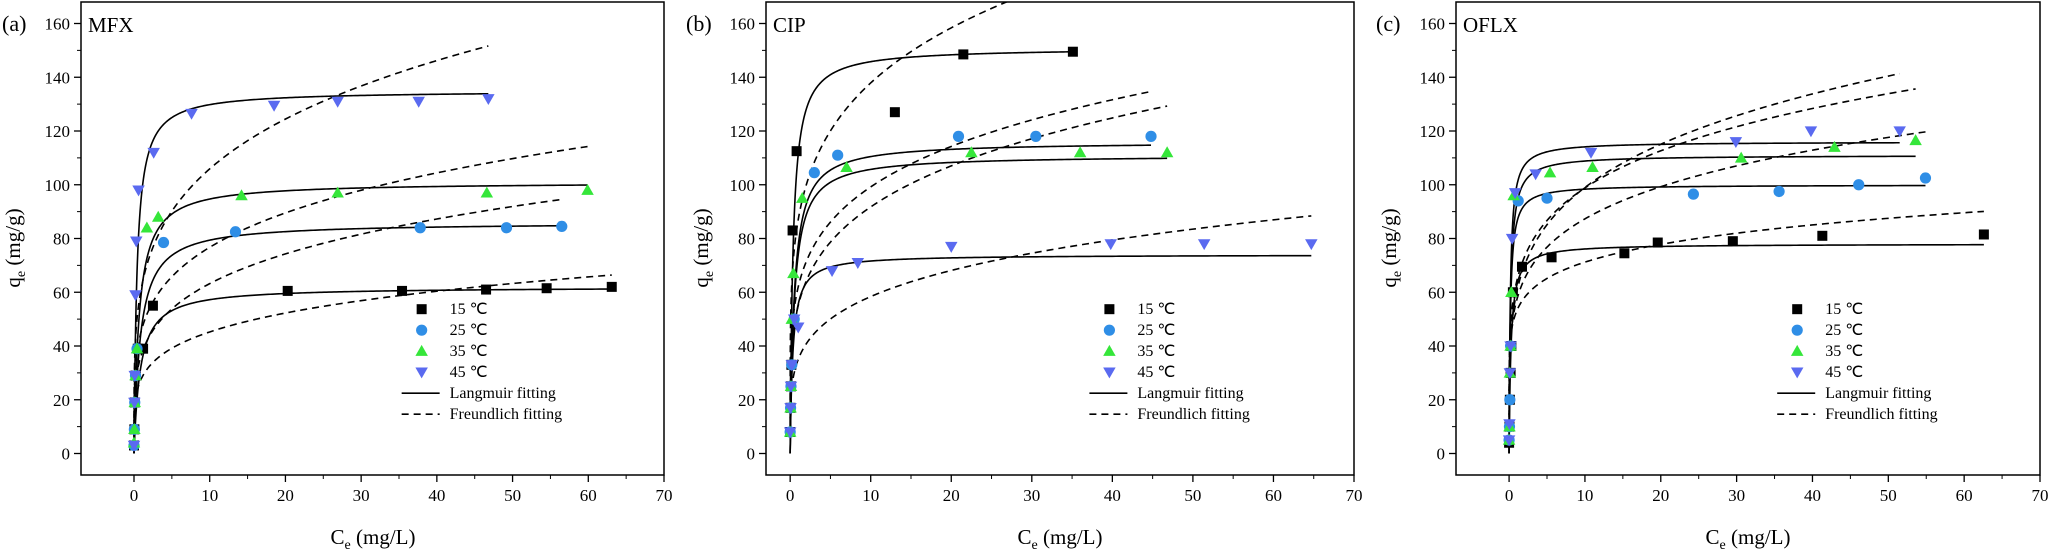 The height and width of the screenshot is (556, 2048). Describe the element at coordinates (1509, 495) in the screenshot. I see `x-tick-label: 0` at that location.